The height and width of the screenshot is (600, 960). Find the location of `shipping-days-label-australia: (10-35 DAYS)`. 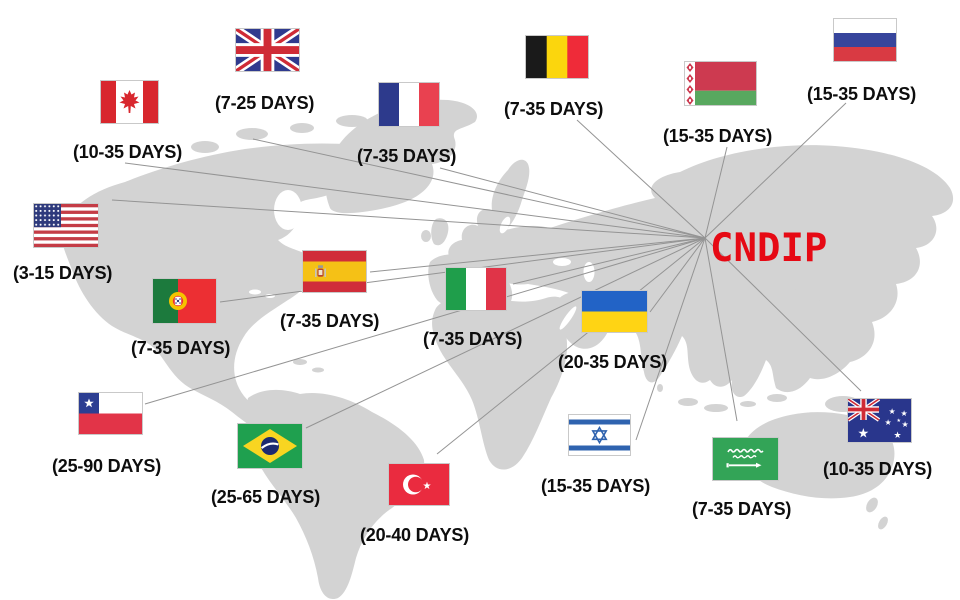

shipping-days-label-australia: (10-35 DAYS) is located at coordinates (877, 469).